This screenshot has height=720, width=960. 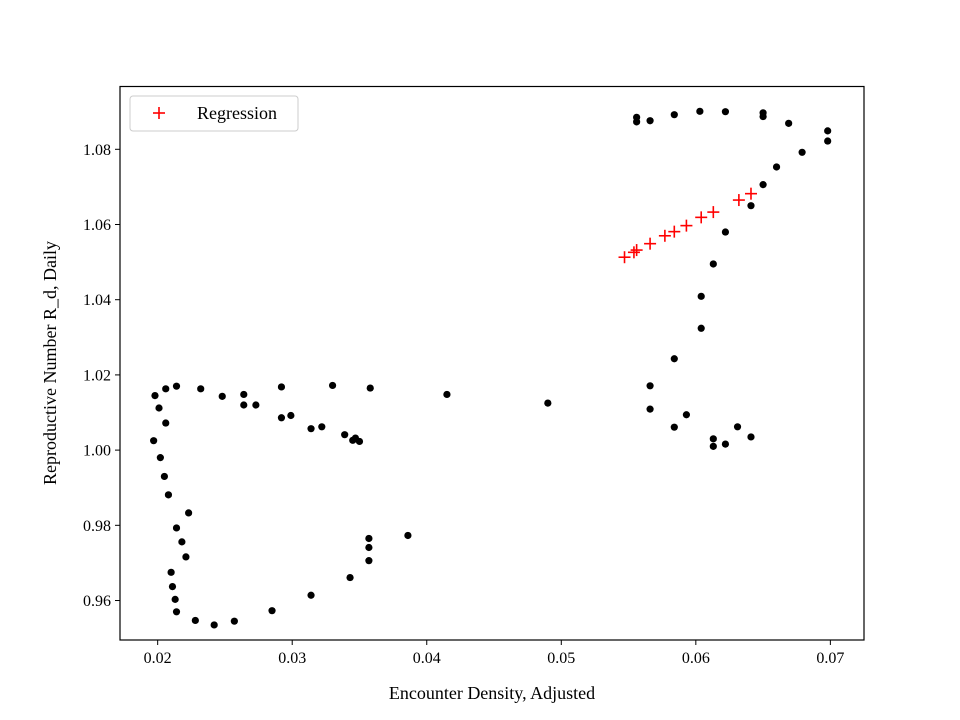 What do you see at coordinates (158, 658) in the screenshot?
I see `x-tick-label: 0.02` at bounding box center [158, 658].